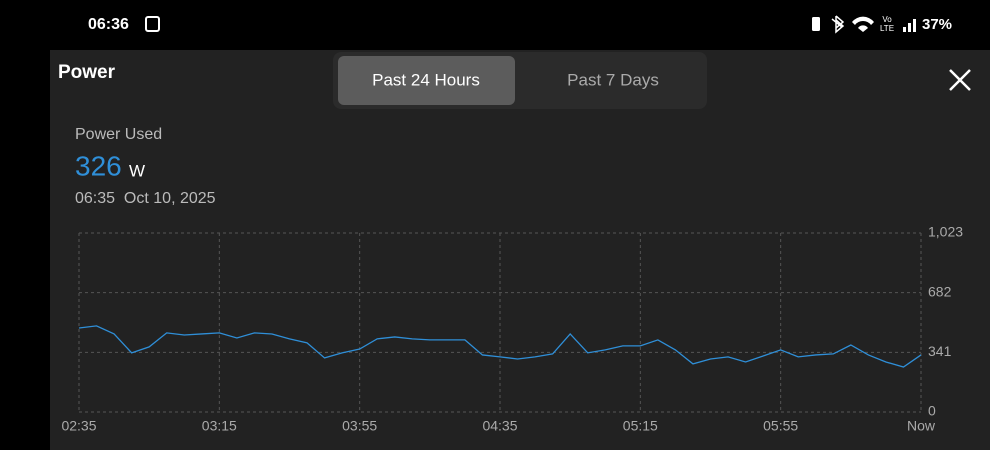 Image resolution: width=990 pixels, height=450 pixels. I want to click on metric-label: Power Used, so click(118, 134).